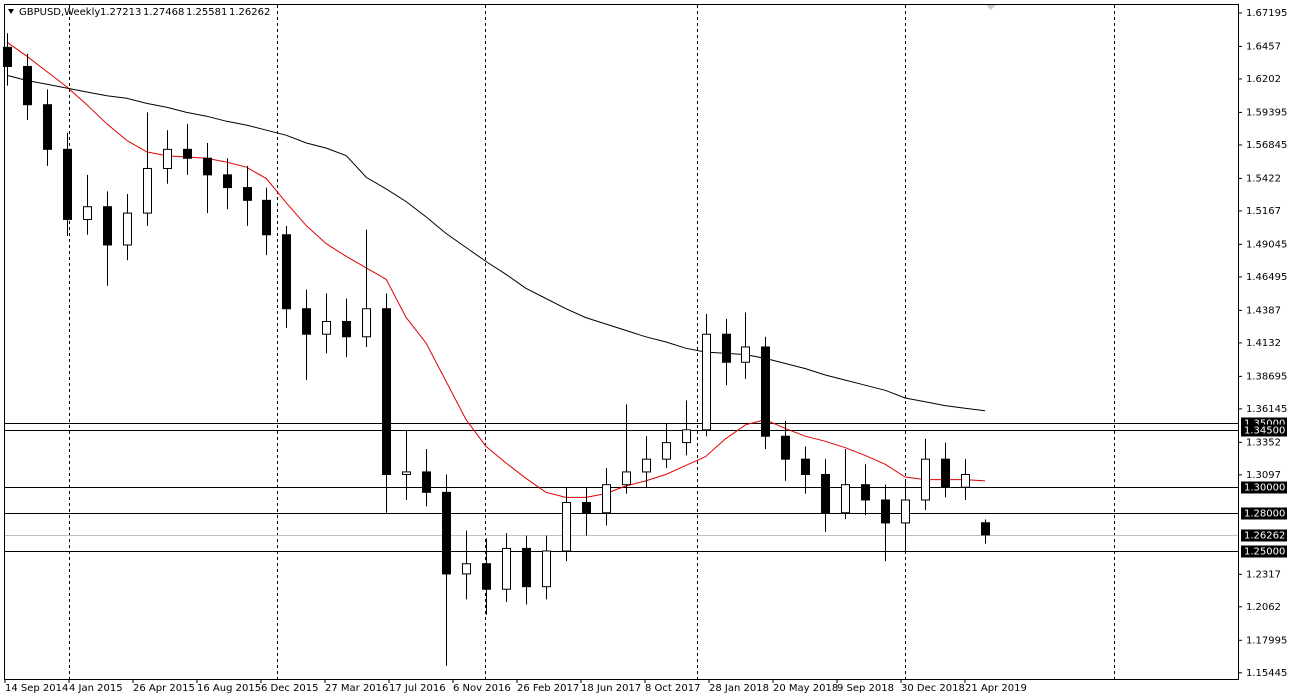  Describe the element at coordinates (1266, 673) in the screenshot. I see `y-tick-label: 1.15445` at that location.